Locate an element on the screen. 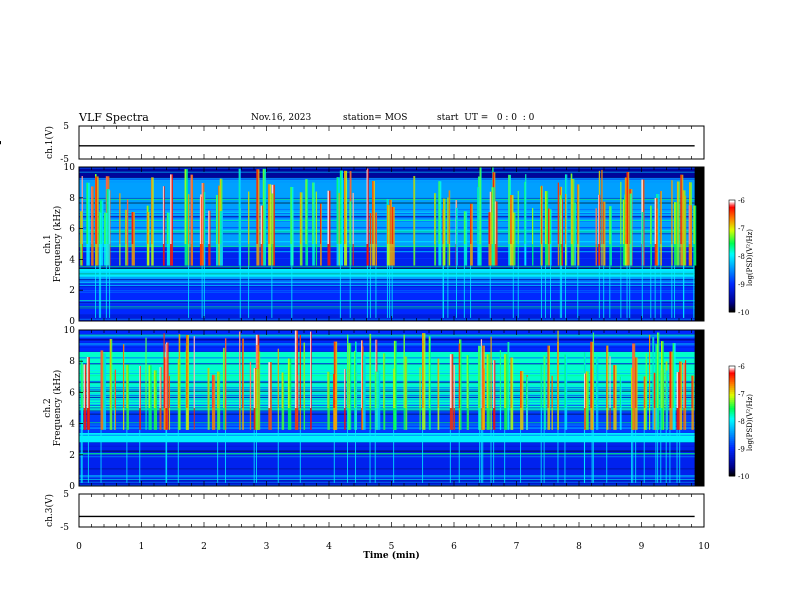  y-axis-frequency-label: Frequency (kHz) is located at coordinates (57, 408).